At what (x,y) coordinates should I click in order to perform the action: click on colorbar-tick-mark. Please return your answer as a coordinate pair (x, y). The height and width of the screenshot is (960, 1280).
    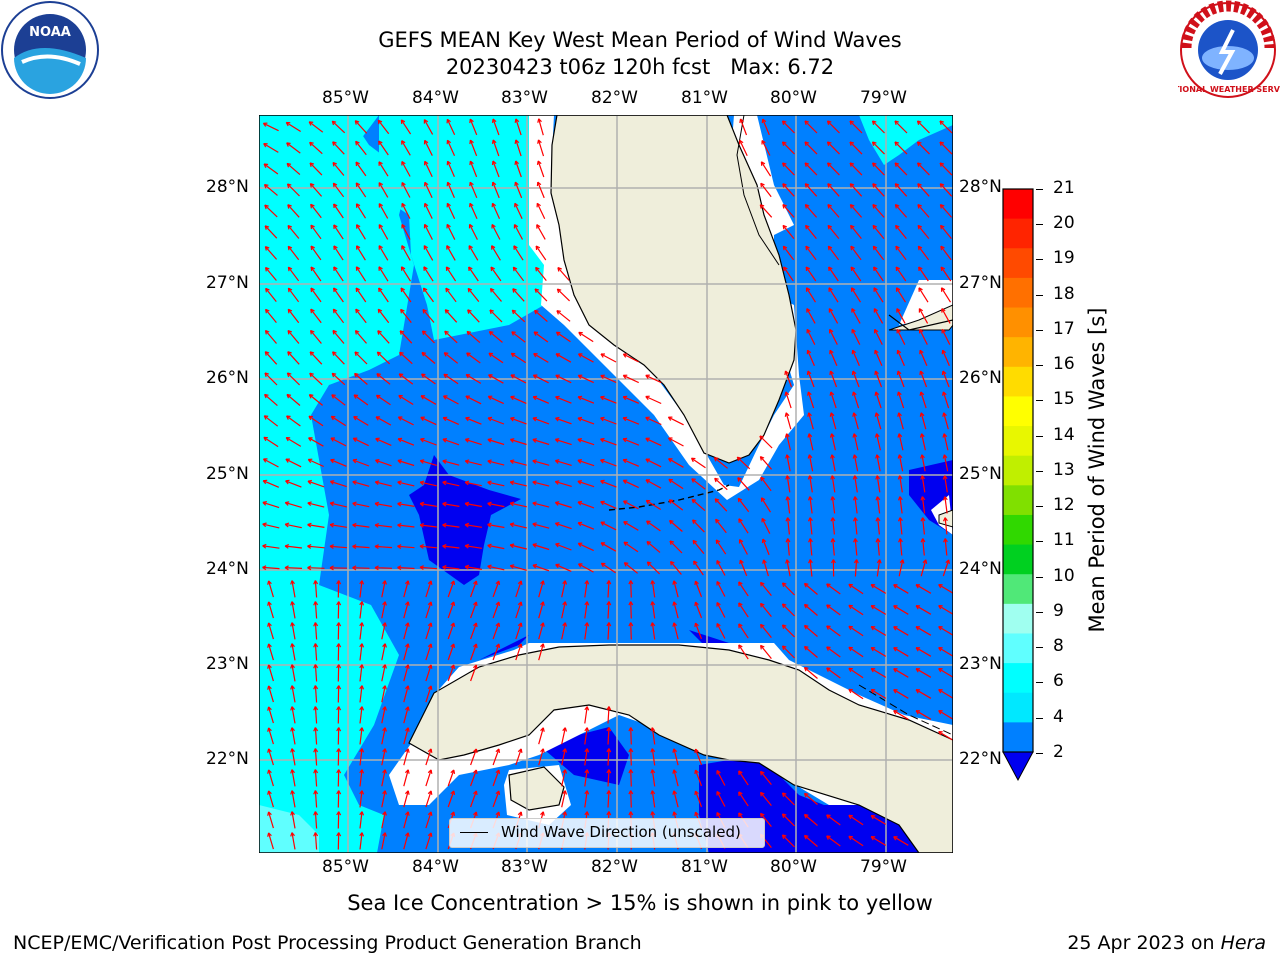
    Looking at the image, I should click on (1039, 400).